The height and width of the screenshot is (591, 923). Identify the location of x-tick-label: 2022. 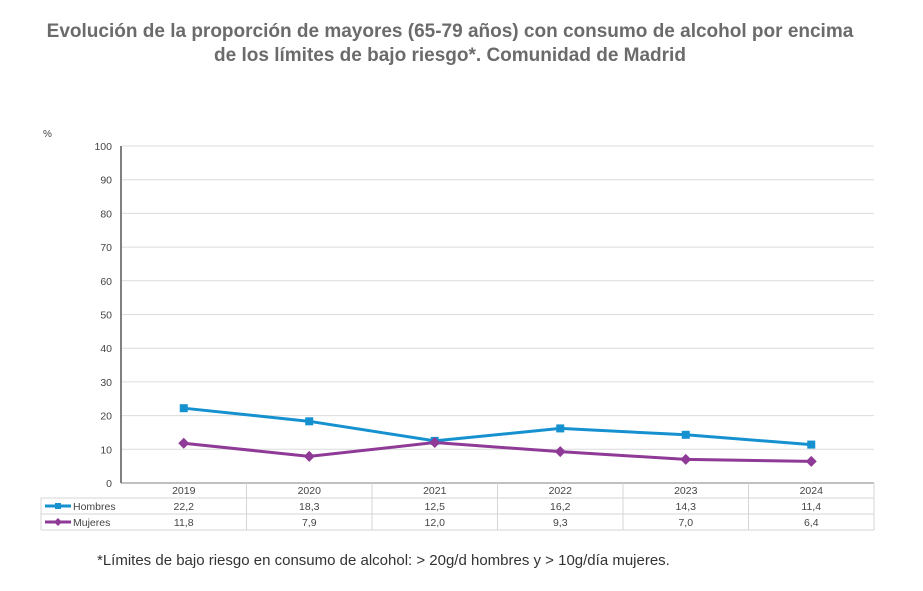
(561, 491).